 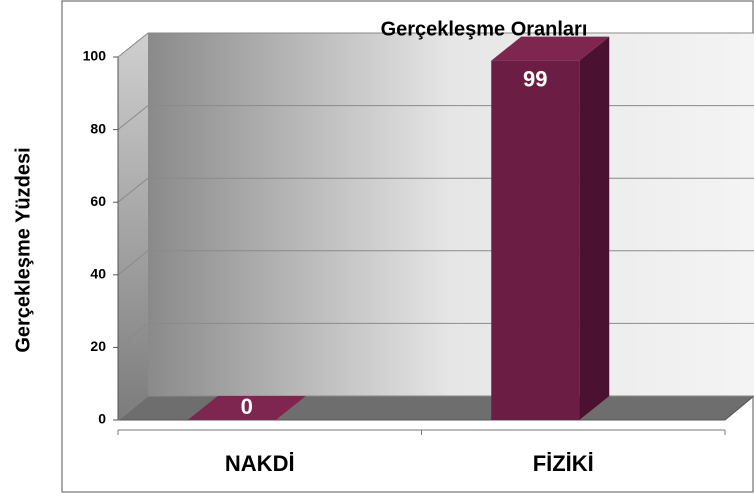 What do you see at coordinates (98, 128) in the screenshot?
I see `y-tick-label: 80` at bounding box center [98, 128].